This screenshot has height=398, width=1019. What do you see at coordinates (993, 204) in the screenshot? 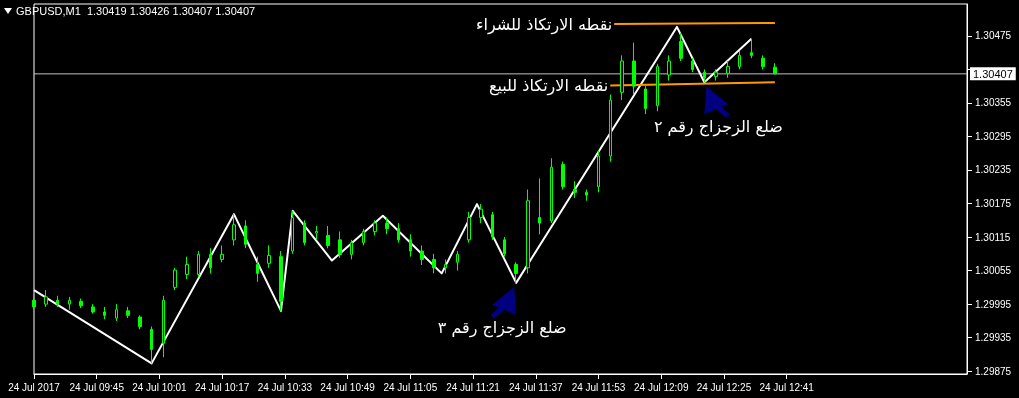
I see `y-tick-label: 1.30175` at bounding box center [993, 204].